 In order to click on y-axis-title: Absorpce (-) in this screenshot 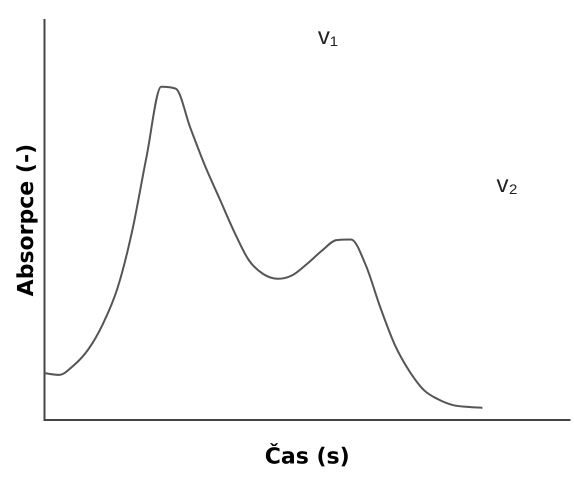, I will do `click(26, 220)`.